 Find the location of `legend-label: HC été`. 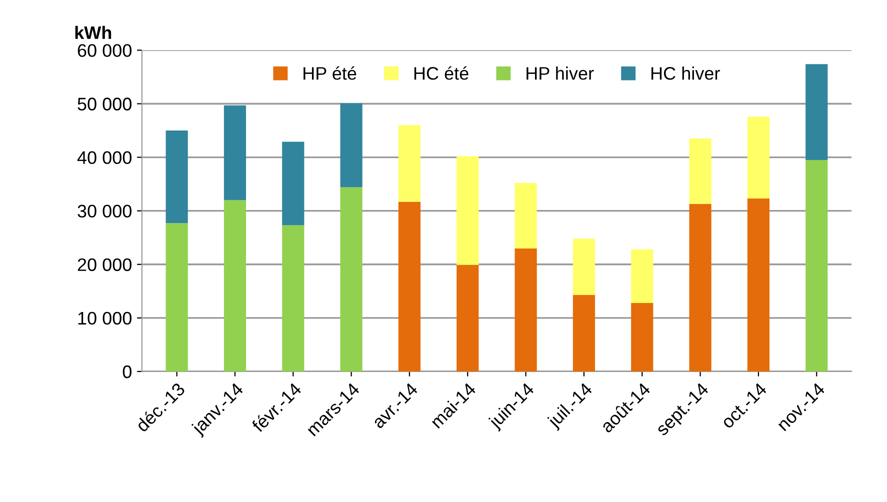

legend-label: HC été is located at coordinates (441, 73).